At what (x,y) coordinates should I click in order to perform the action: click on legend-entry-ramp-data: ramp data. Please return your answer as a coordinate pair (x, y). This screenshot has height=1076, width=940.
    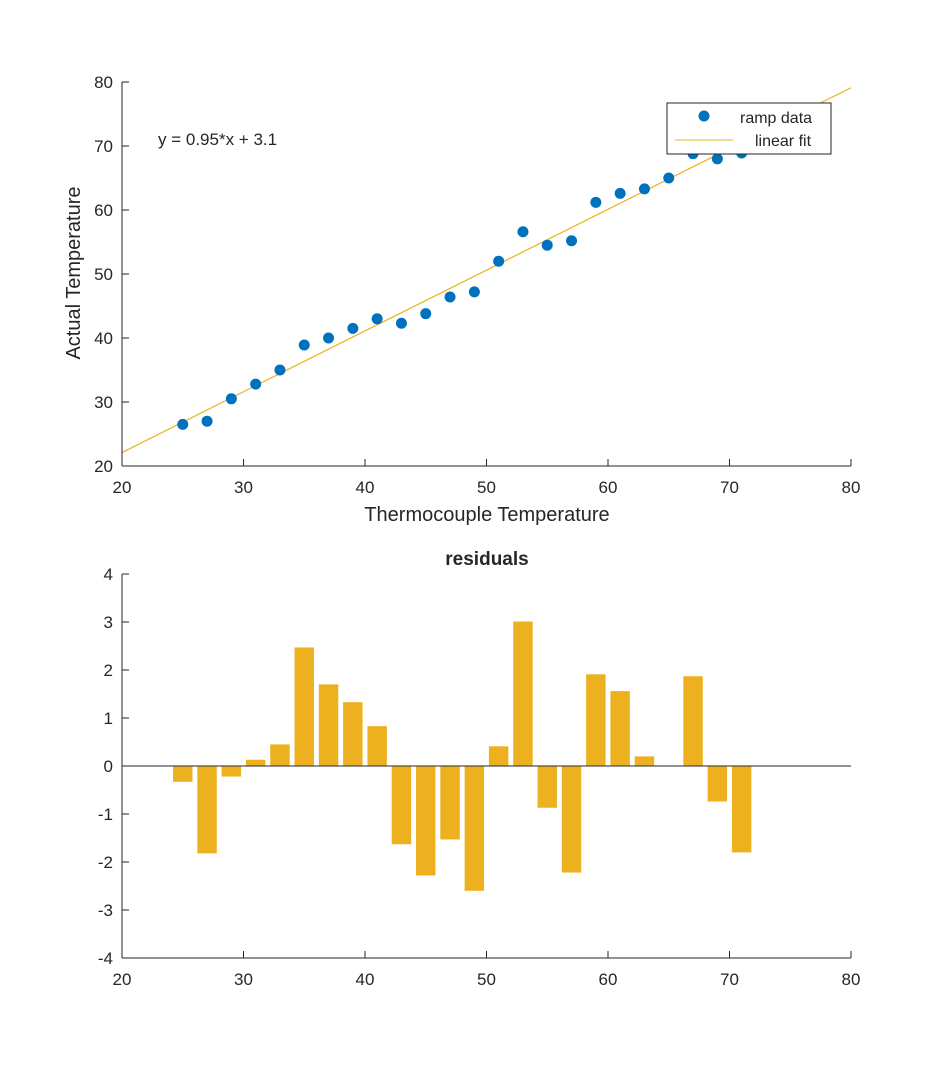
    Looking at the image, I should click on (776, 118).